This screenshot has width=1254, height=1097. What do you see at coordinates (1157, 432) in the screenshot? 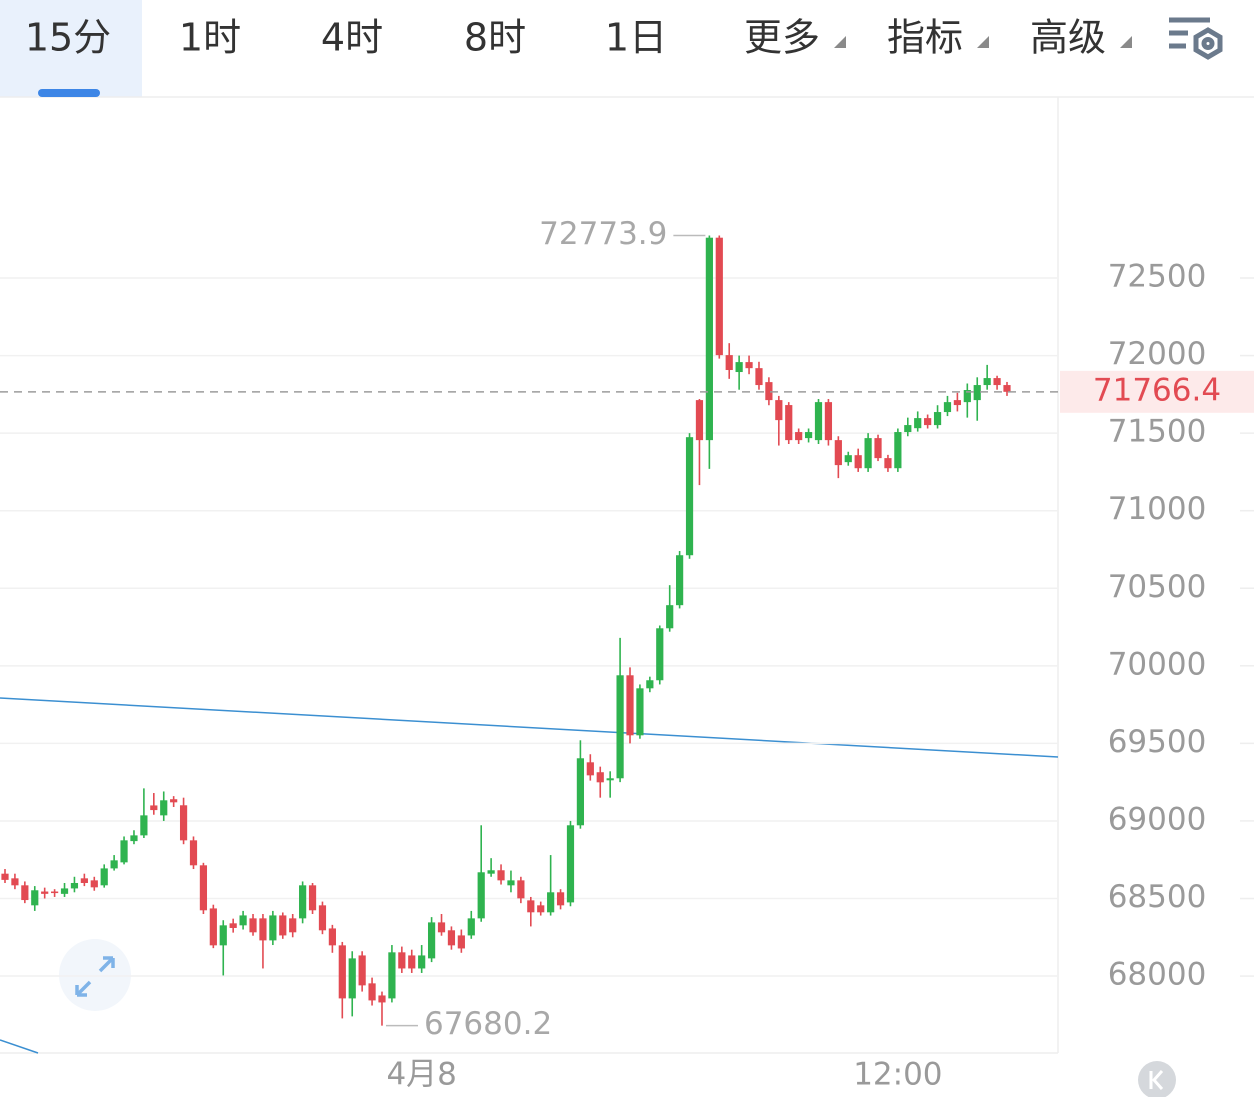
I see `y-tick-label: 71500` at bounding box center [1157, 432].